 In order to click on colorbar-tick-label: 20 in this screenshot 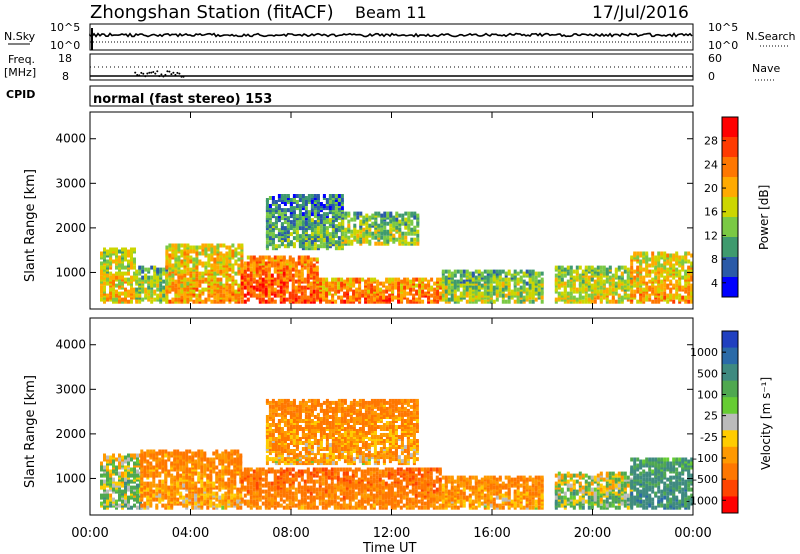, I will do `click(711, 188)`.